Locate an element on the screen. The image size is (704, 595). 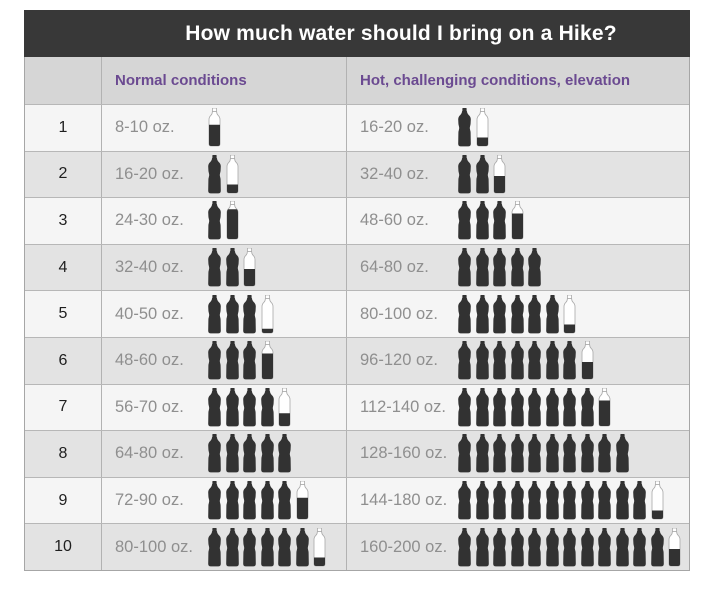
mile-number: 9 is located at coordinates (63, 500).